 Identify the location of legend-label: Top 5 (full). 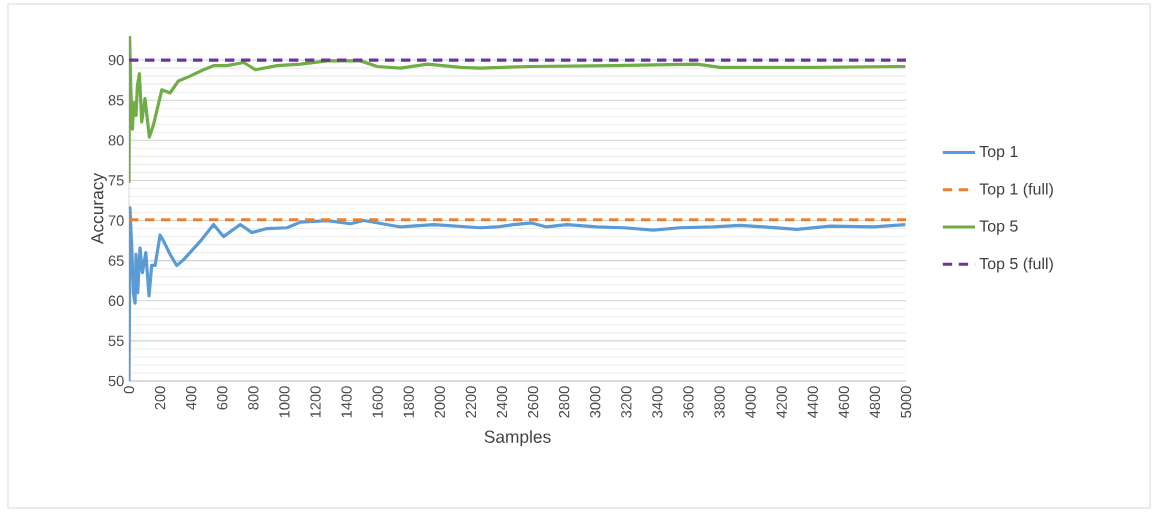
(1016, 265).